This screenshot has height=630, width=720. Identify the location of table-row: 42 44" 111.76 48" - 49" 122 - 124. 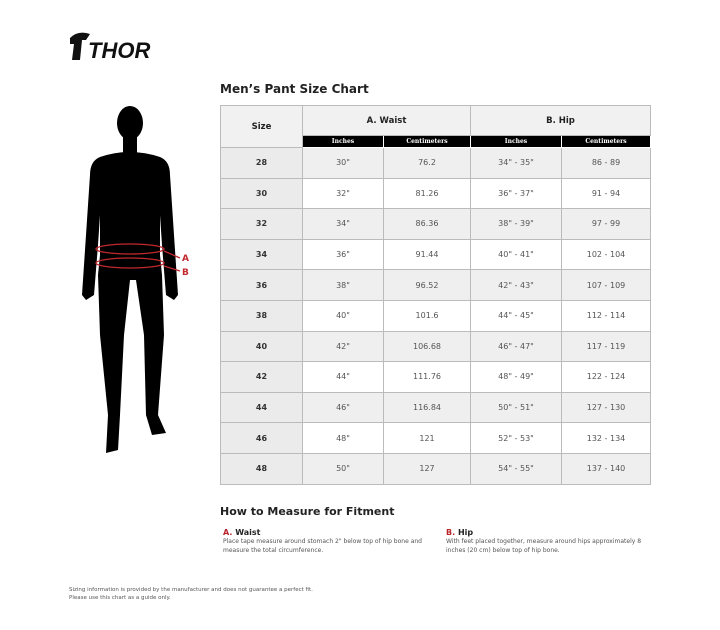
(435, 377).